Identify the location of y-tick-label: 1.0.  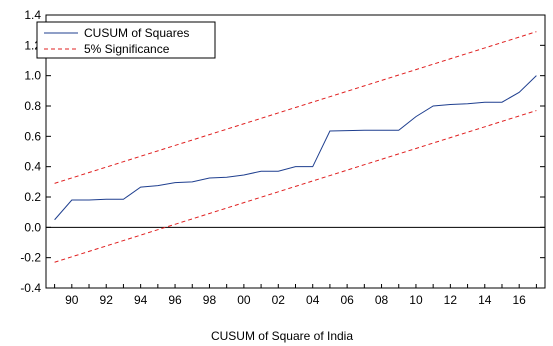
(32, 76).